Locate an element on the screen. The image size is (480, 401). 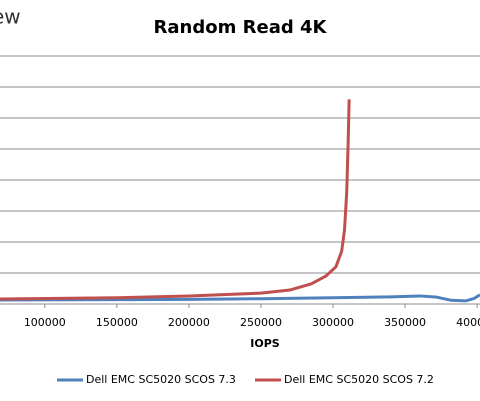
series-line is located at coordinates (240, 298).